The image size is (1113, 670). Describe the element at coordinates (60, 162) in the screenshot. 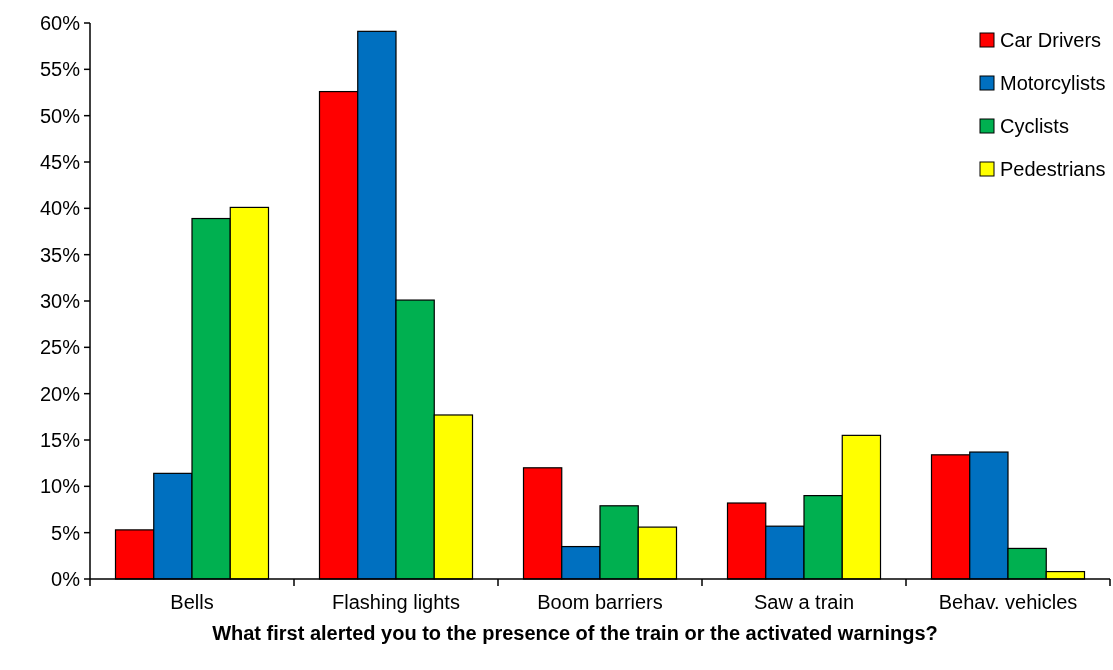

I see `y-tick-label: 45%` at that location.